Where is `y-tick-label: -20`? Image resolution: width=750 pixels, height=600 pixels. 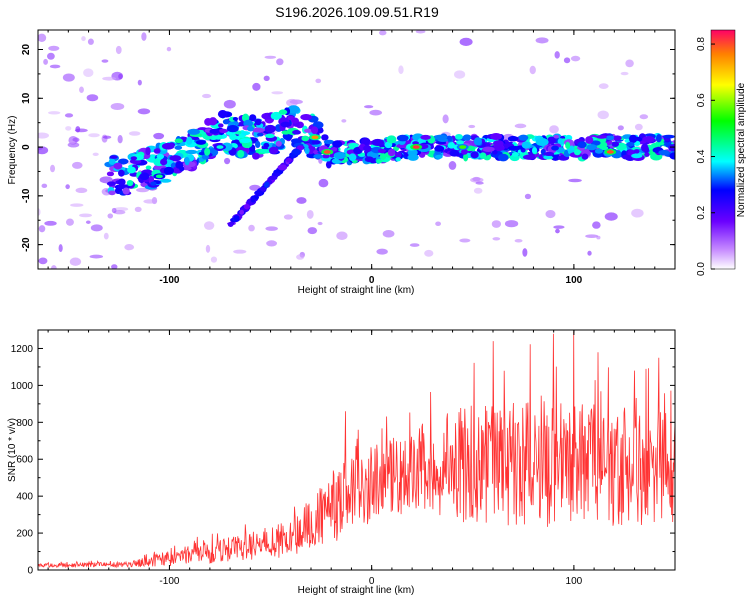 y-tick-label: -20 is located at coordinates (26, 244).